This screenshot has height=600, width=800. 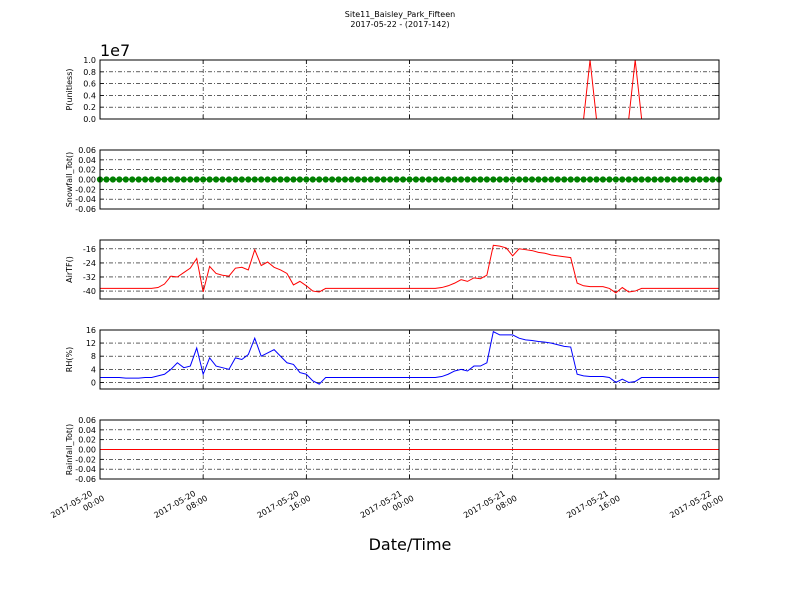 I want to click on y-axis-label: RH(%), so click(x=69, y=359).